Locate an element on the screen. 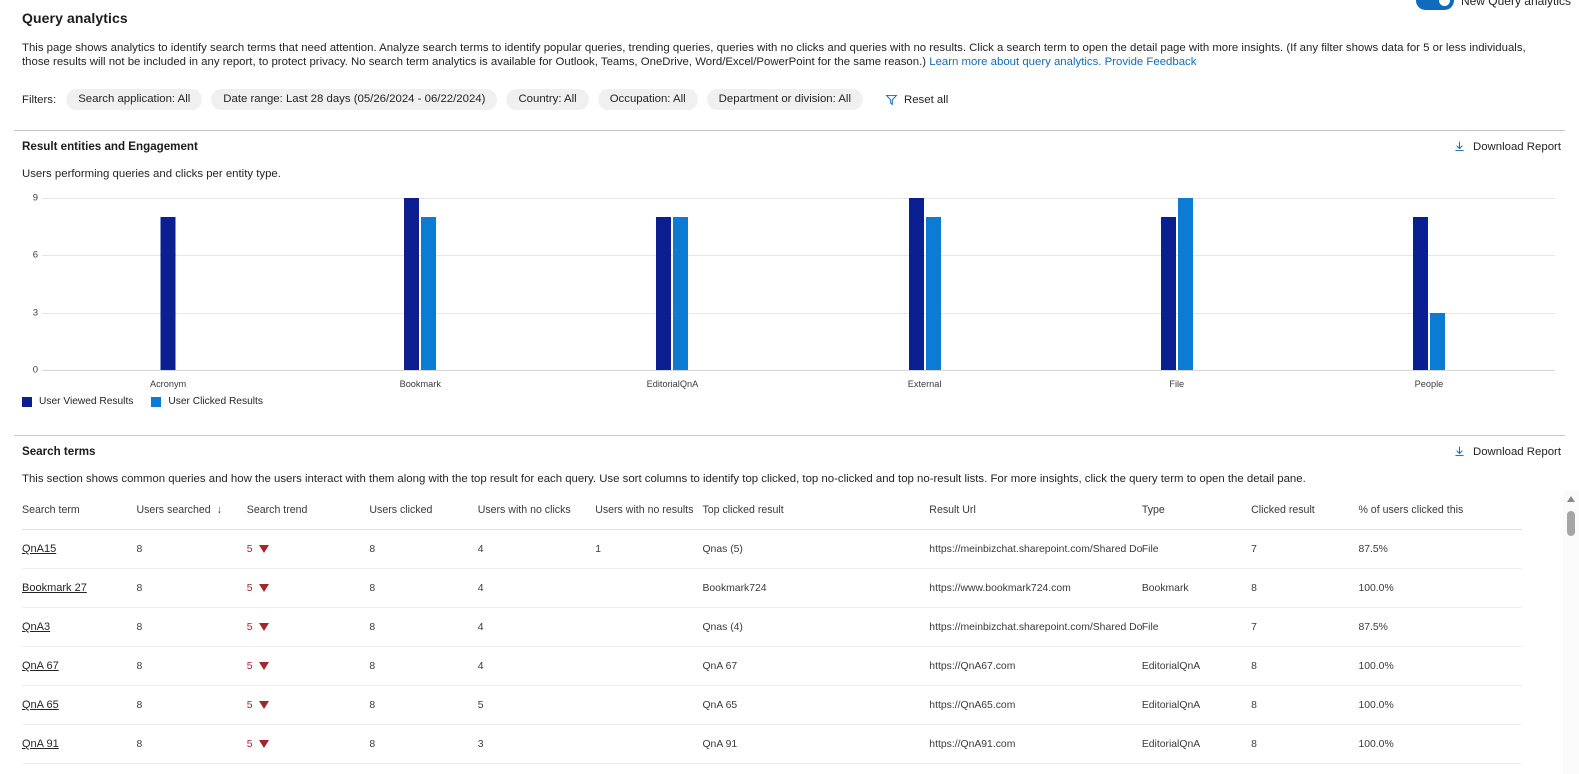  cell-search-term: QnA 65 is located at coordinates (79, 705).